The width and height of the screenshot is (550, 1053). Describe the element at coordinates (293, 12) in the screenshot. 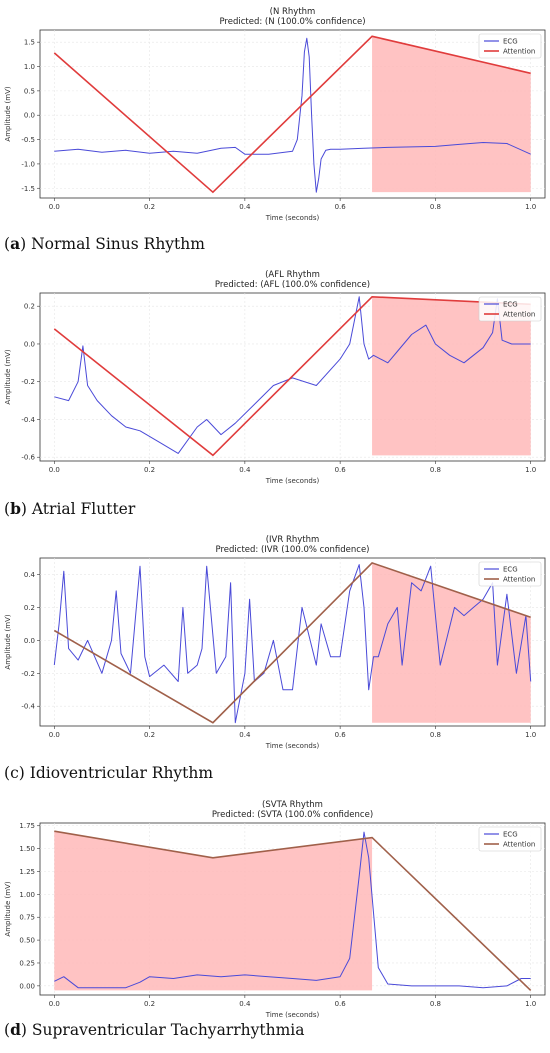

I see `chart-title: (N Rhythm` at that location.